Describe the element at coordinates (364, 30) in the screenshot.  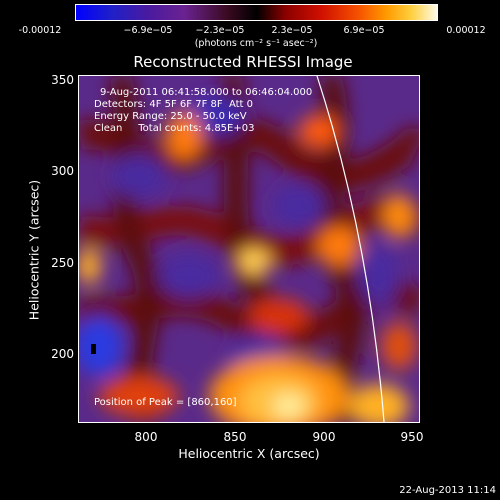
I see `colorbar-tick: 6.9e−05` at that location.